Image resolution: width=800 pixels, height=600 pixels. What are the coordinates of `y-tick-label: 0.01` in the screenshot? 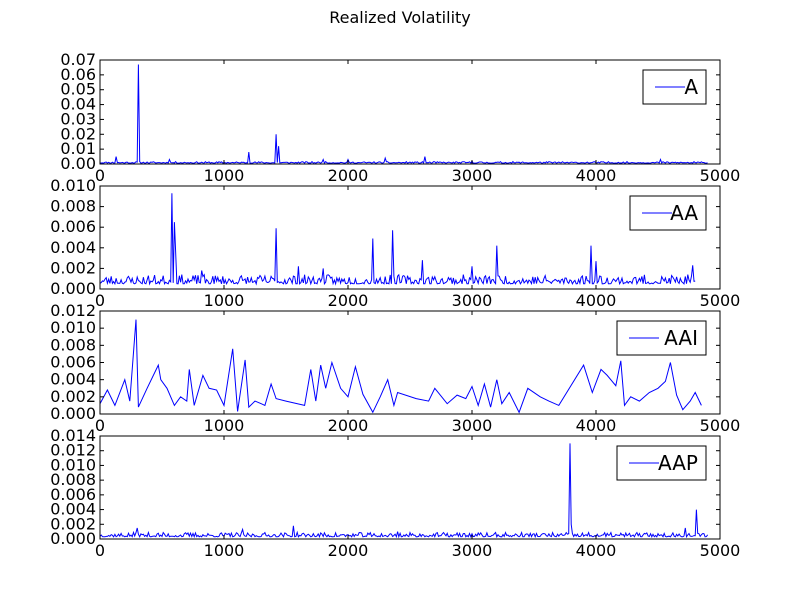 It's located at (78, 148).